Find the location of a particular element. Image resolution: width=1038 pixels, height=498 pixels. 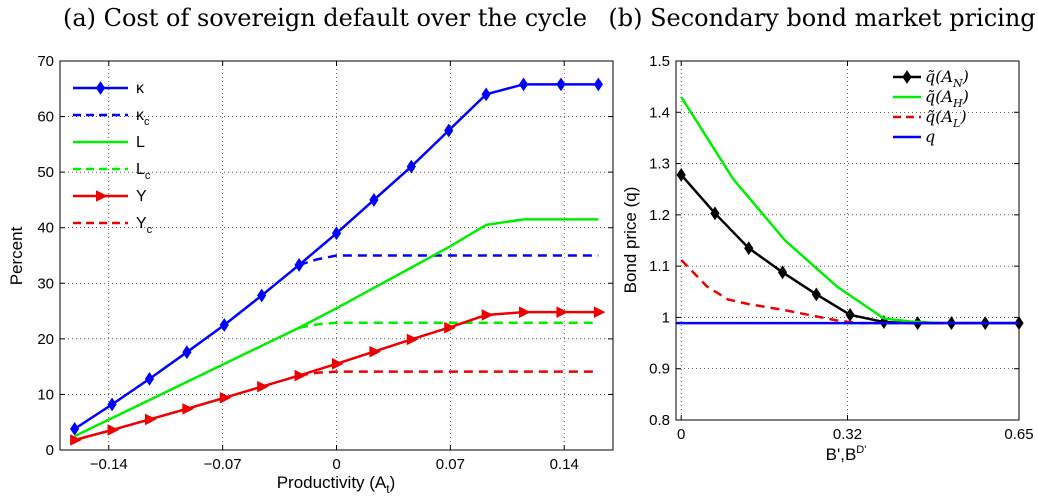

series--c is located at coordinates (448, 260).